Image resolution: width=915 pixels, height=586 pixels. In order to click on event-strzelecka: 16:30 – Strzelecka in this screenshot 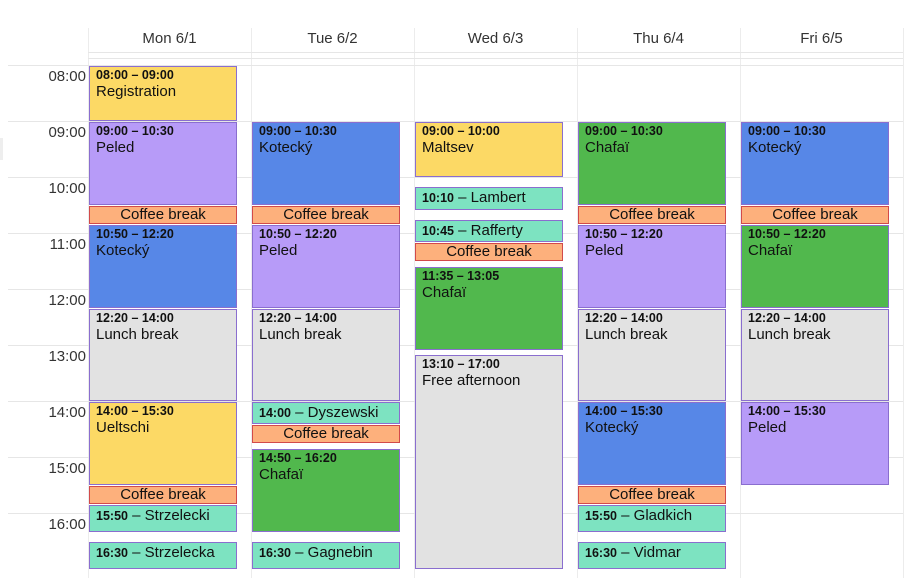, I will do `click(163, 555)`.